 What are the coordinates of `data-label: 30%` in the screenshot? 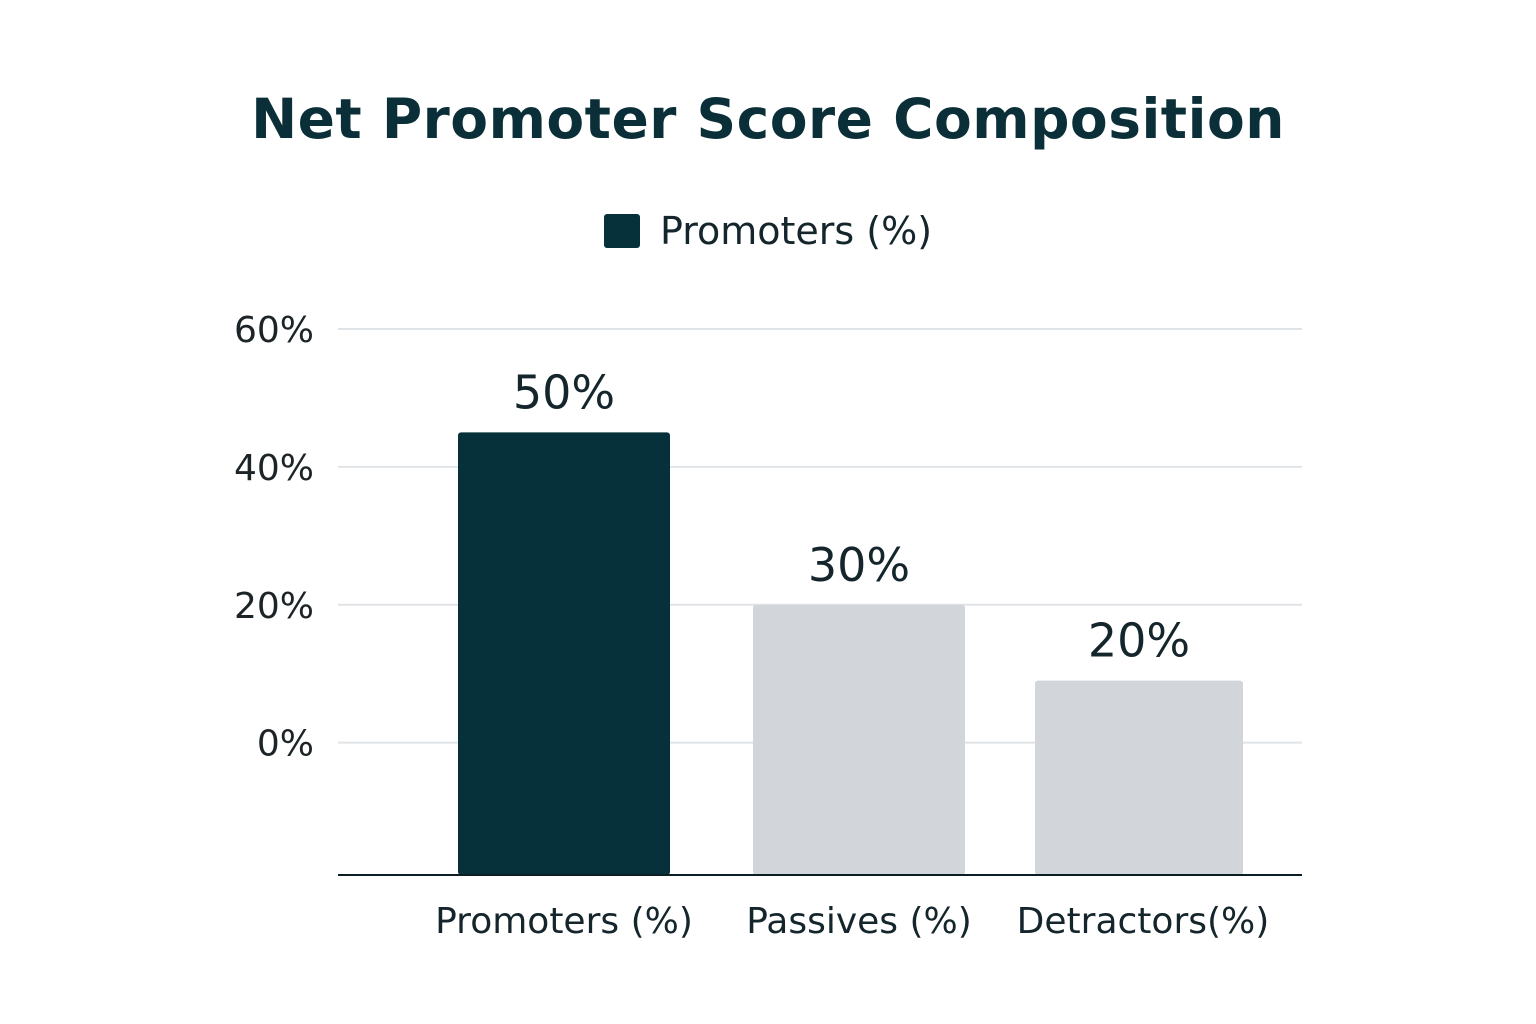 It's located at (859, 565).